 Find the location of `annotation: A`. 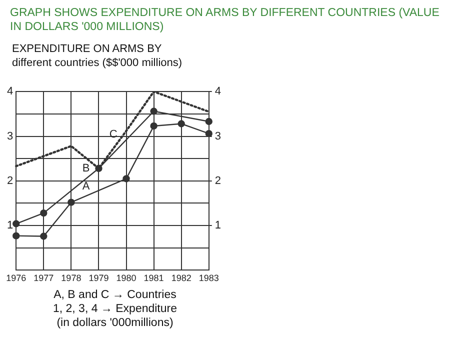

annotation: A is located at coordinates (86, 186).